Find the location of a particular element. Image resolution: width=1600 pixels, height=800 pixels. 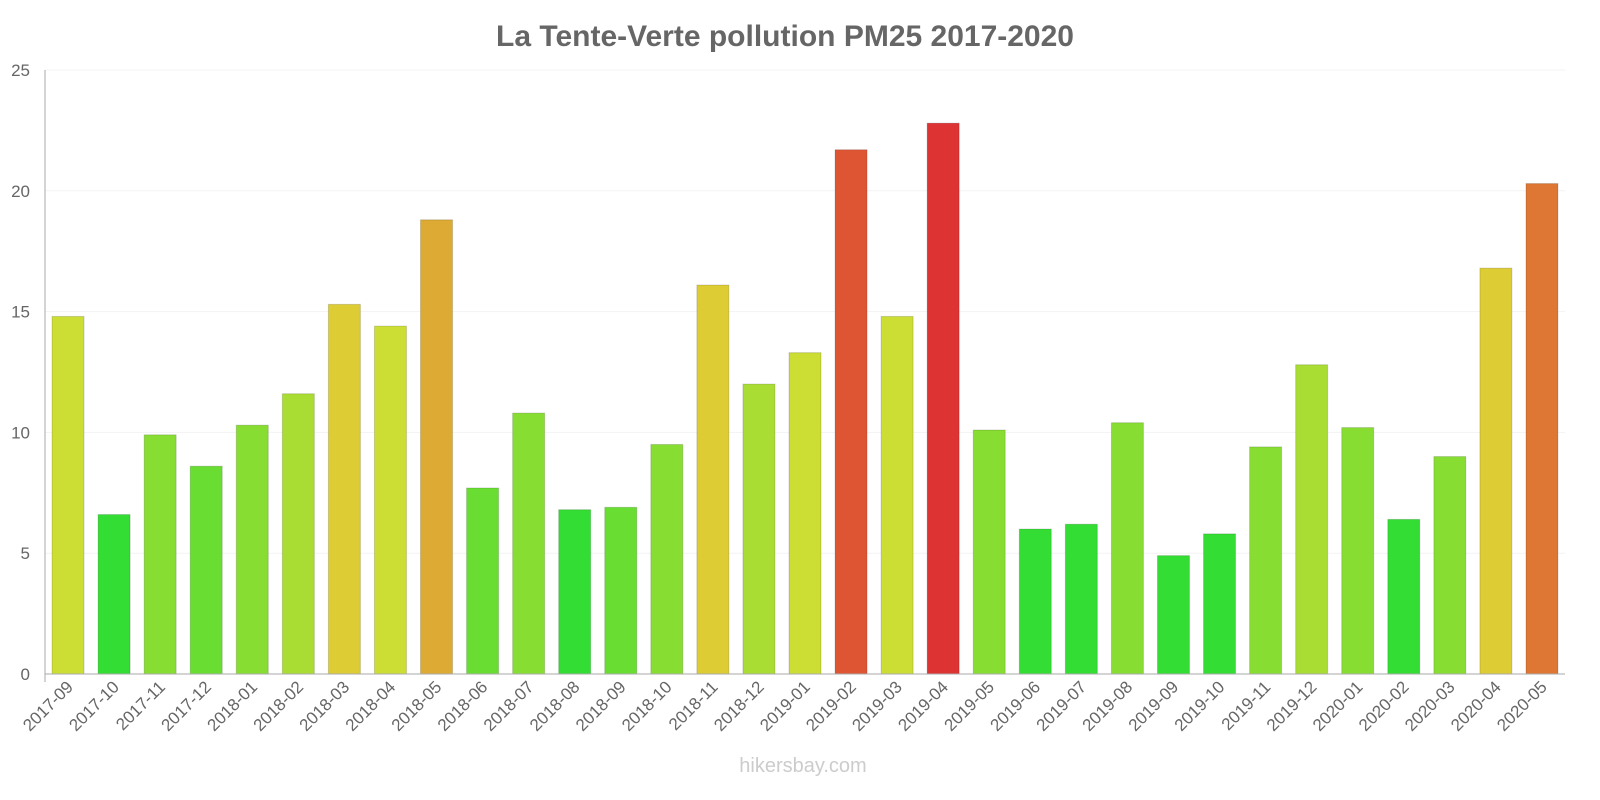

x-tick-label: 2019-08 is located at coordinates (1108, 706).